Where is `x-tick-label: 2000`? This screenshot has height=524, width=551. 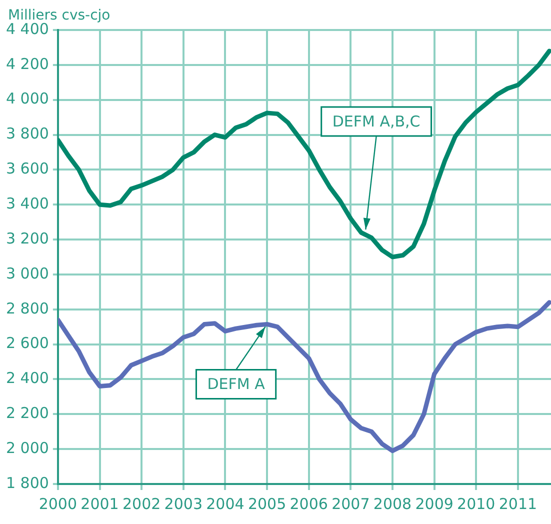
x-tick-label: 2000 is located at coordinates (58, 503).